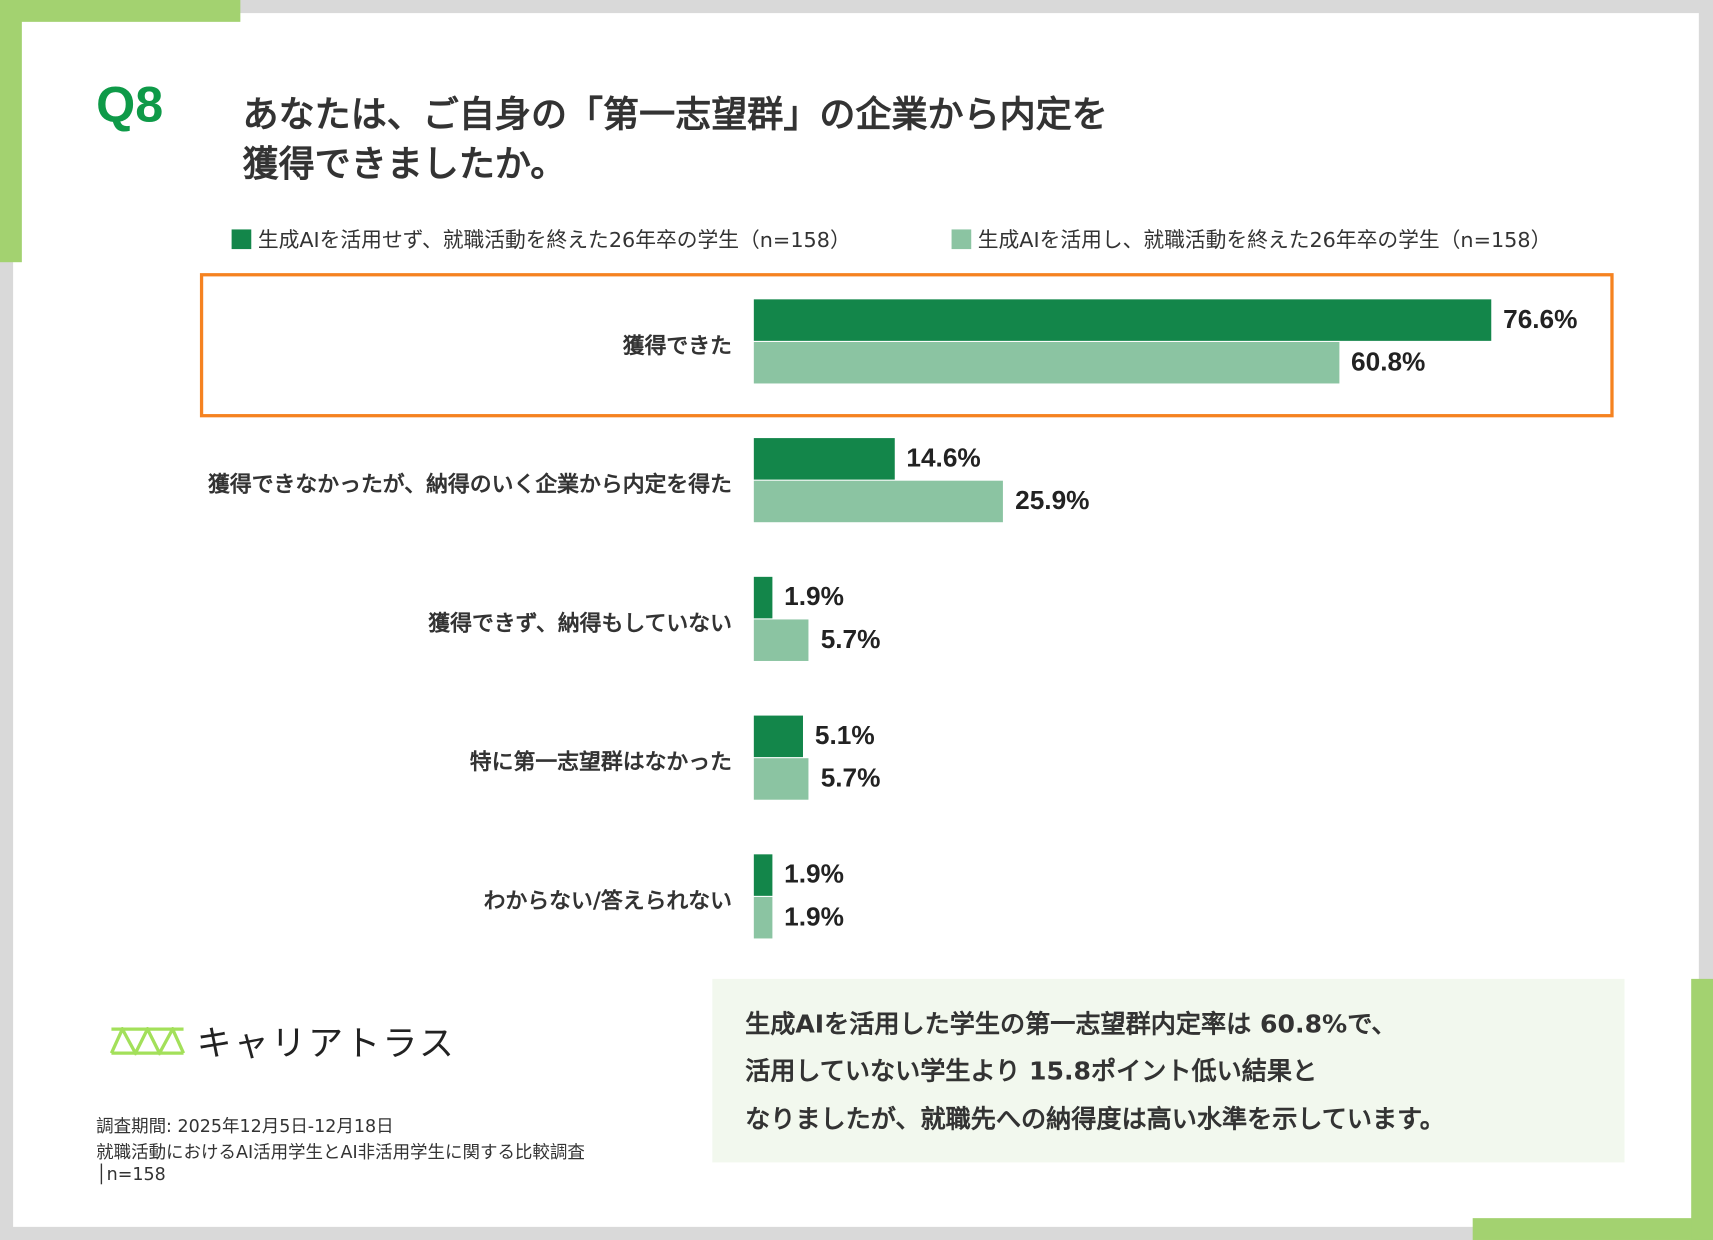  Describe the element at coordinates (580, 622) in the screenshot. I see `category-label: 獲得できず、納得もしていない` at that location.